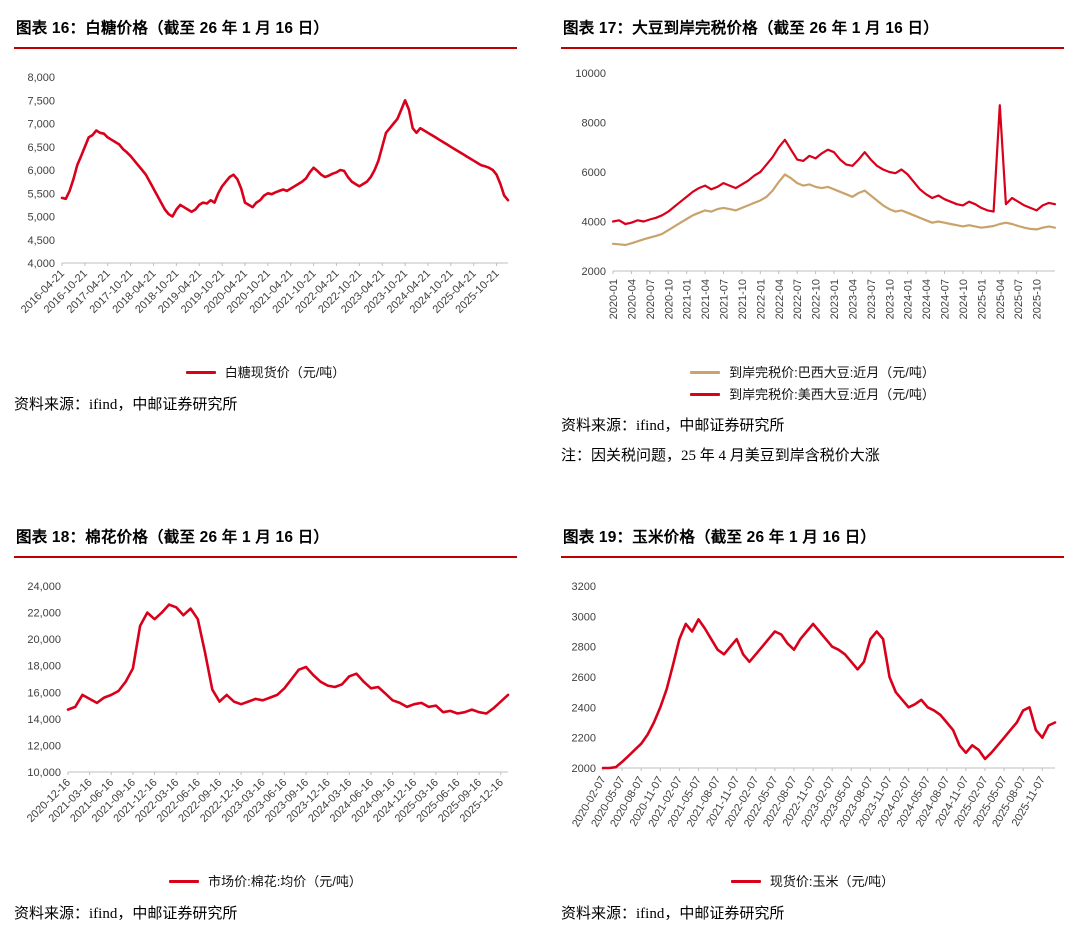  What do you see at coordinates (725, 299) in the screenshot?
I see `x-tick-label: 2021-07` at bounding box center [725, 299].